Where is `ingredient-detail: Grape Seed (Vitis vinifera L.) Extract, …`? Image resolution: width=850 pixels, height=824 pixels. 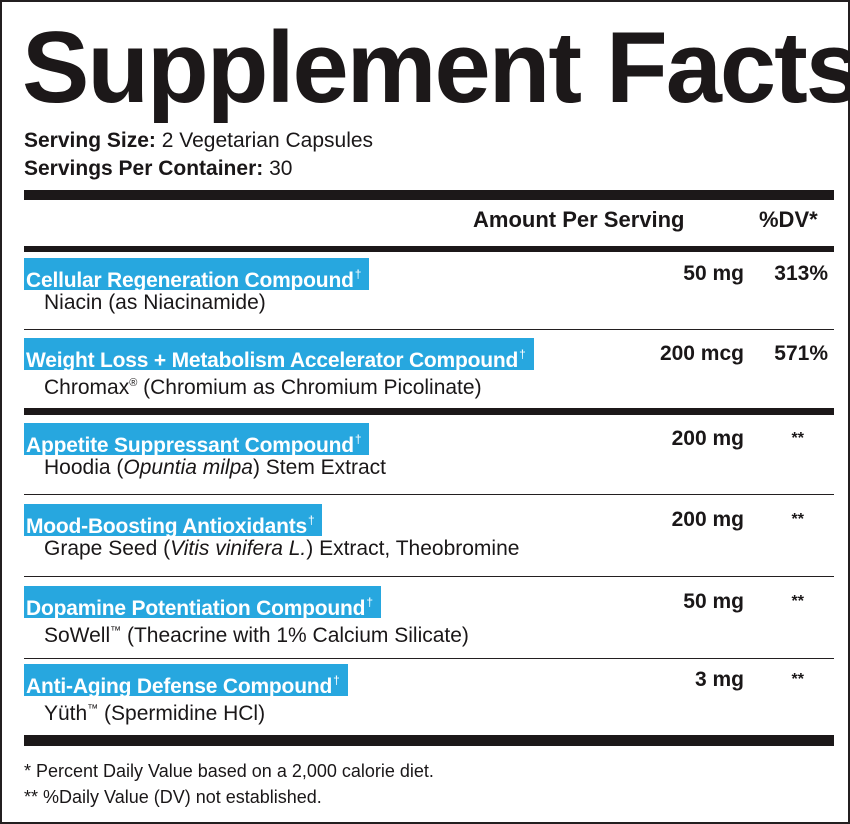
ingredient-detail: Grape Seed (Vitis vinifera L.) Extract, … is located at coordinates (281, 549).